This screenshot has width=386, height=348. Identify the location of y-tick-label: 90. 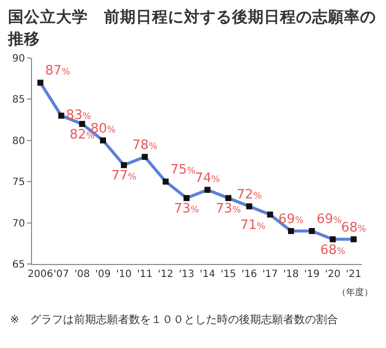
(18, 59).